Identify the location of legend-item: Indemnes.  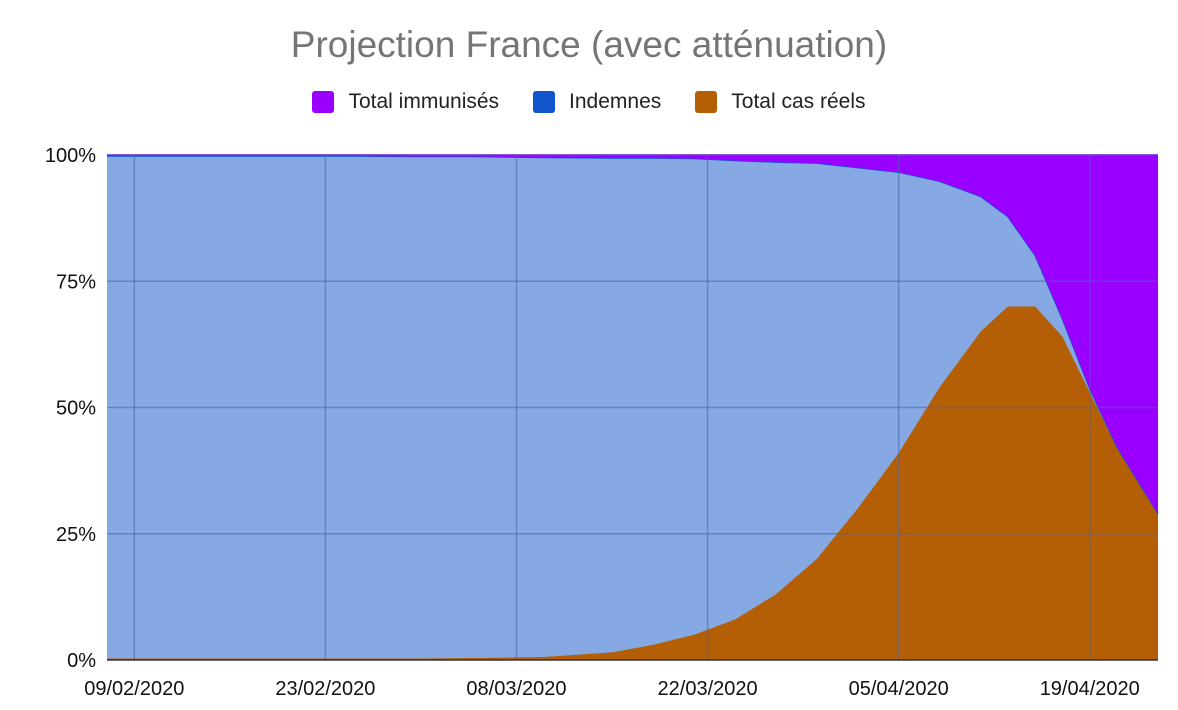
(597, 102).